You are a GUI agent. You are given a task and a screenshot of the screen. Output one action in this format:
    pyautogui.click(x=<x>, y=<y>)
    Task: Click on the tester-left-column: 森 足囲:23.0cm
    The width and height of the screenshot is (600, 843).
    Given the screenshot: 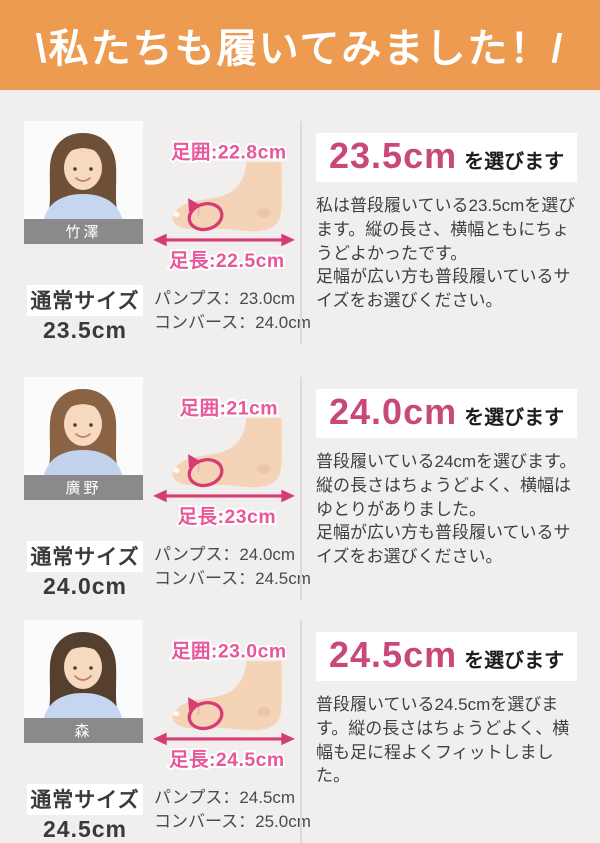 What is the action you would take?
    pyautogui.click(x=167, y=731)
    